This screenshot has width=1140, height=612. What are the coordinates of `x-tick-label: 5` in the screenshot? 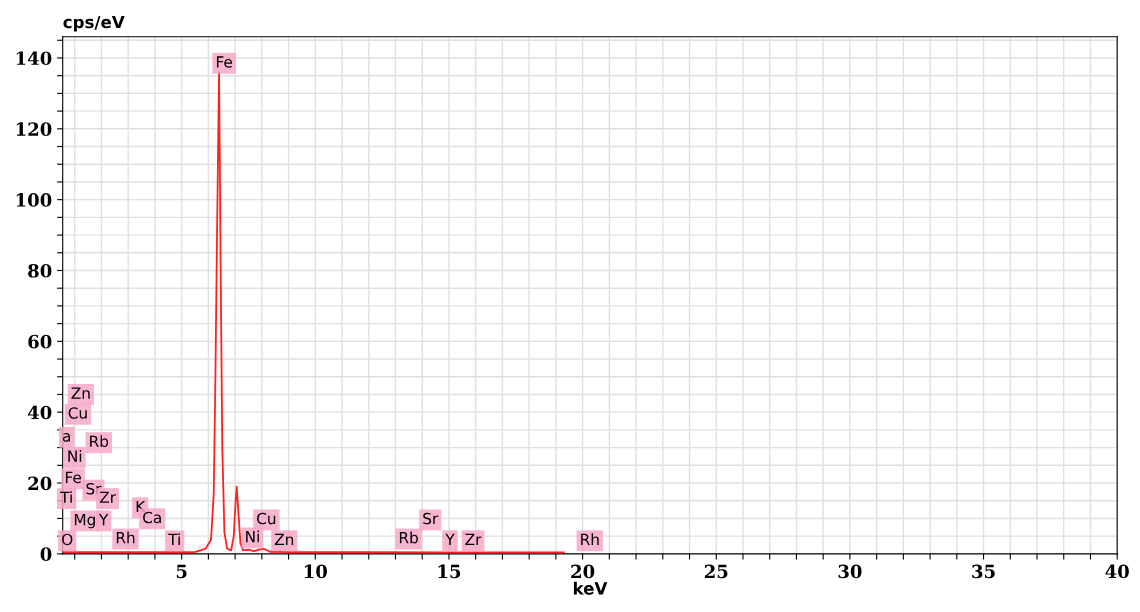 It's located at (181, 571).